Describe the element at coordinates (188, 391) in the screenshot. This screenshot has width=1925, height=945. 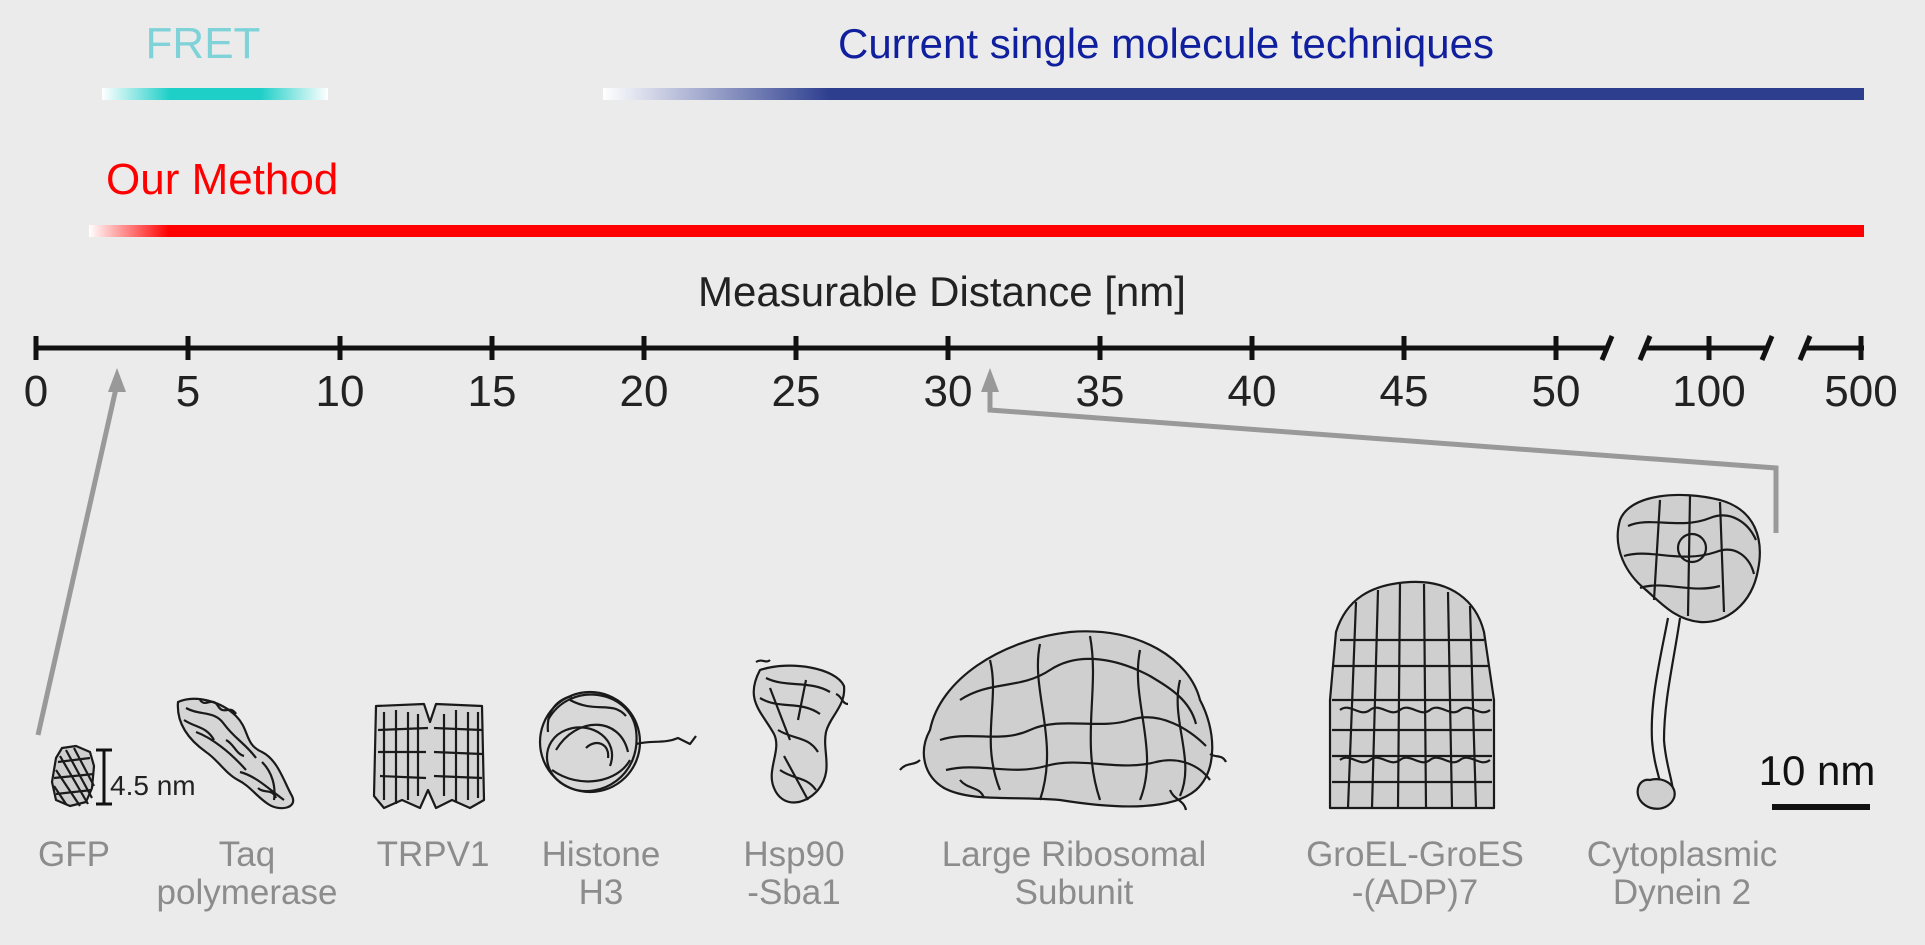
I see `axis-tick-label: 5` at that location.